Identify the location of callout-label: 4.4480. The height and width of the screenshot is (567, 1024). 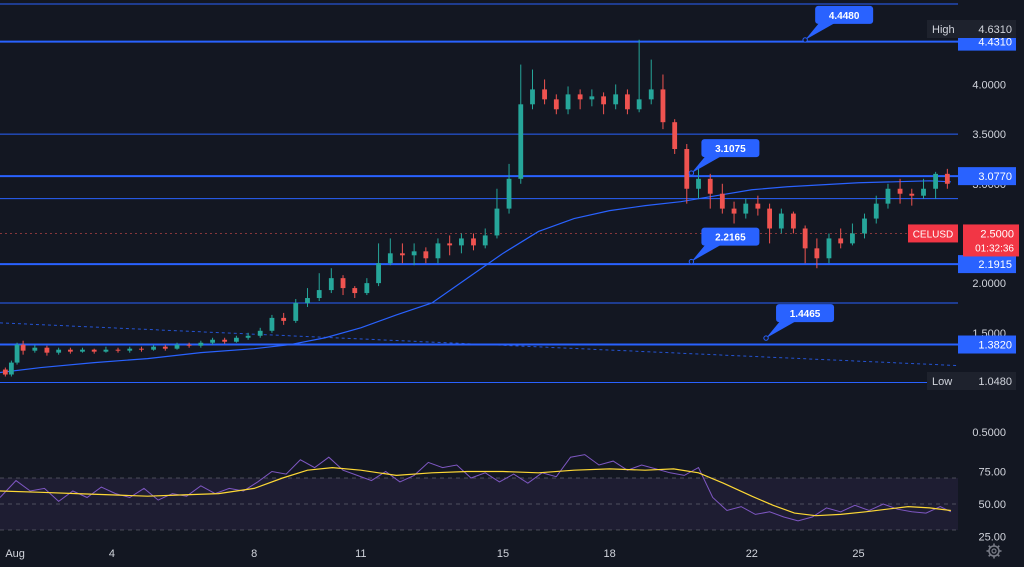
(844, 16).